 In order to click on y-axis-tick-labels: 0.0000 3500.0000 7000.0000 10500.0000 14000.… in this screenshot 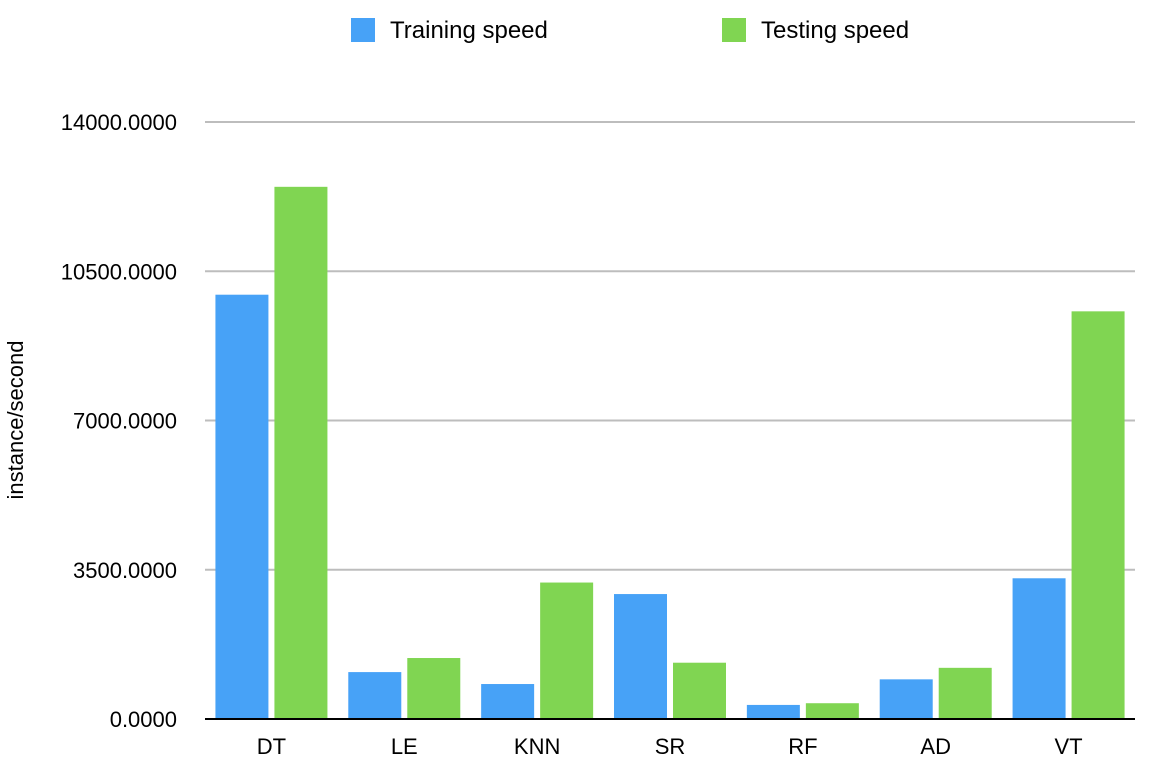, I will do `click(119, 421)`.